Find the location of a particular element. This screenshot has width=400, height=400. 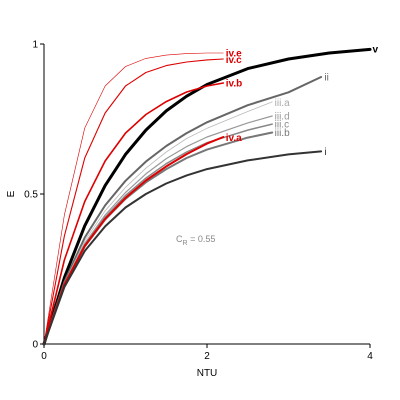

curve-label-v: v is located at coordinates (375, 49).